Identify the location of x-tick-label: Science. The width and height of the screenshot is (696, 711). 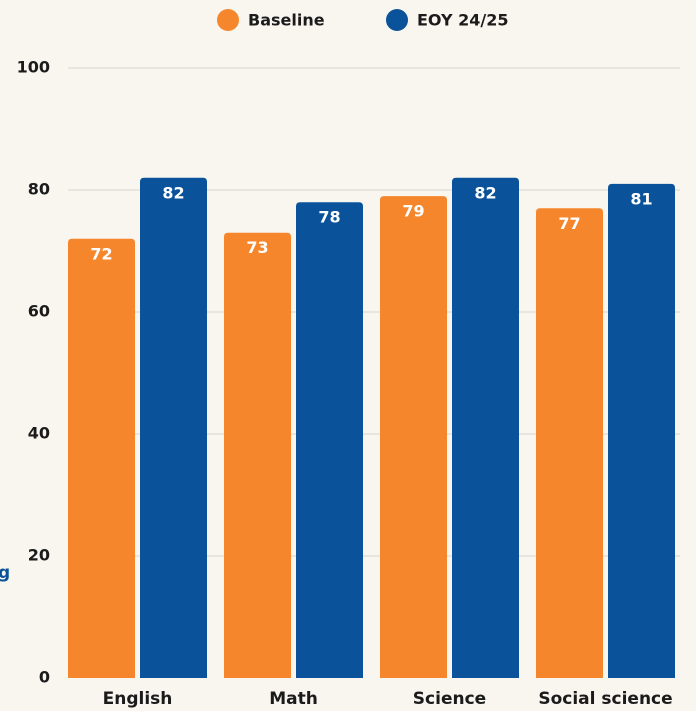
(449, 699).